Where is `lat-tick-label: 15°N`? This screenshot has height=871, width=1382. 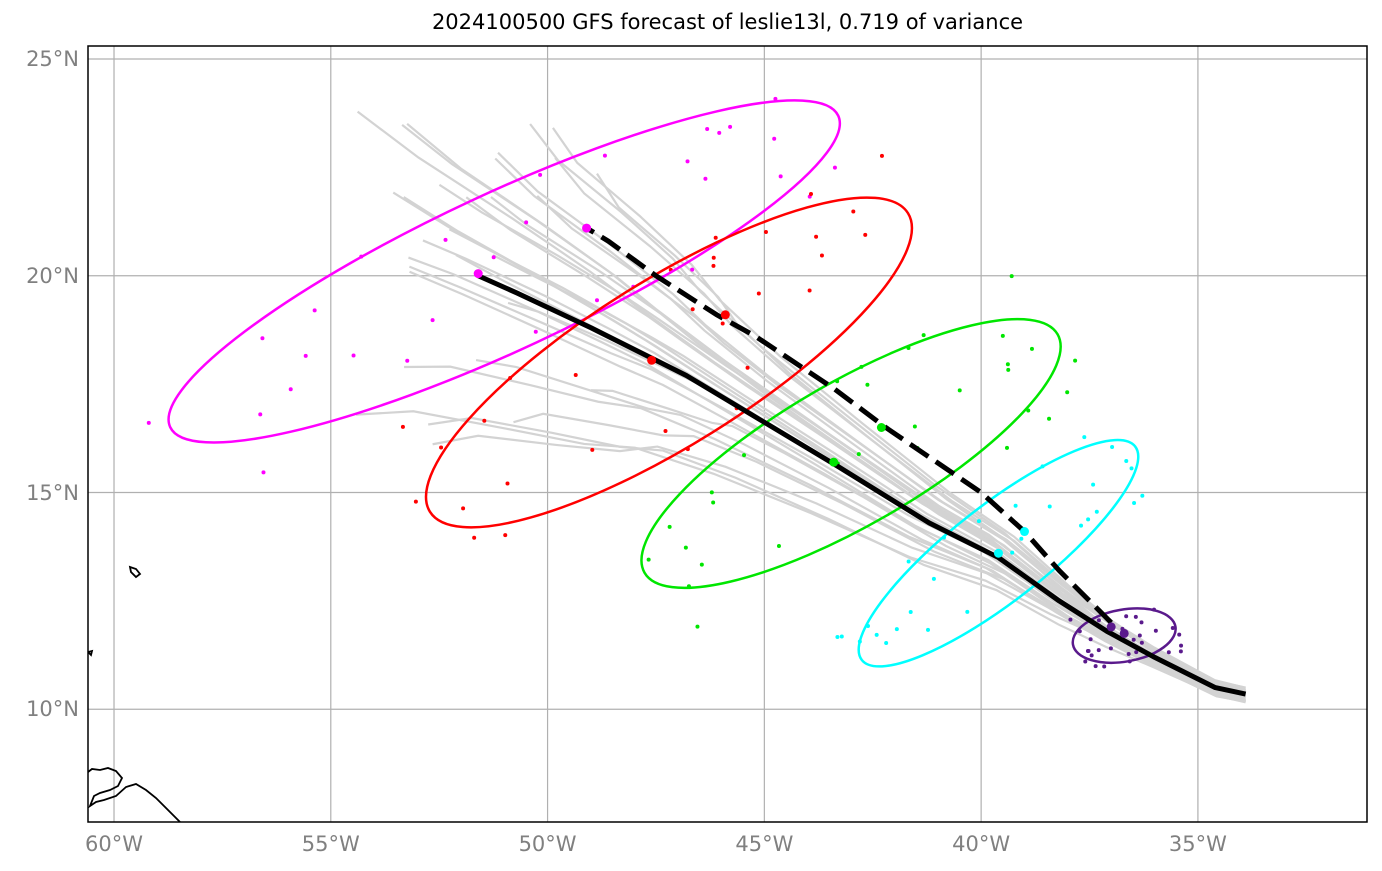
lat-tick-label: 15°N is located at coordinates (52, 492).